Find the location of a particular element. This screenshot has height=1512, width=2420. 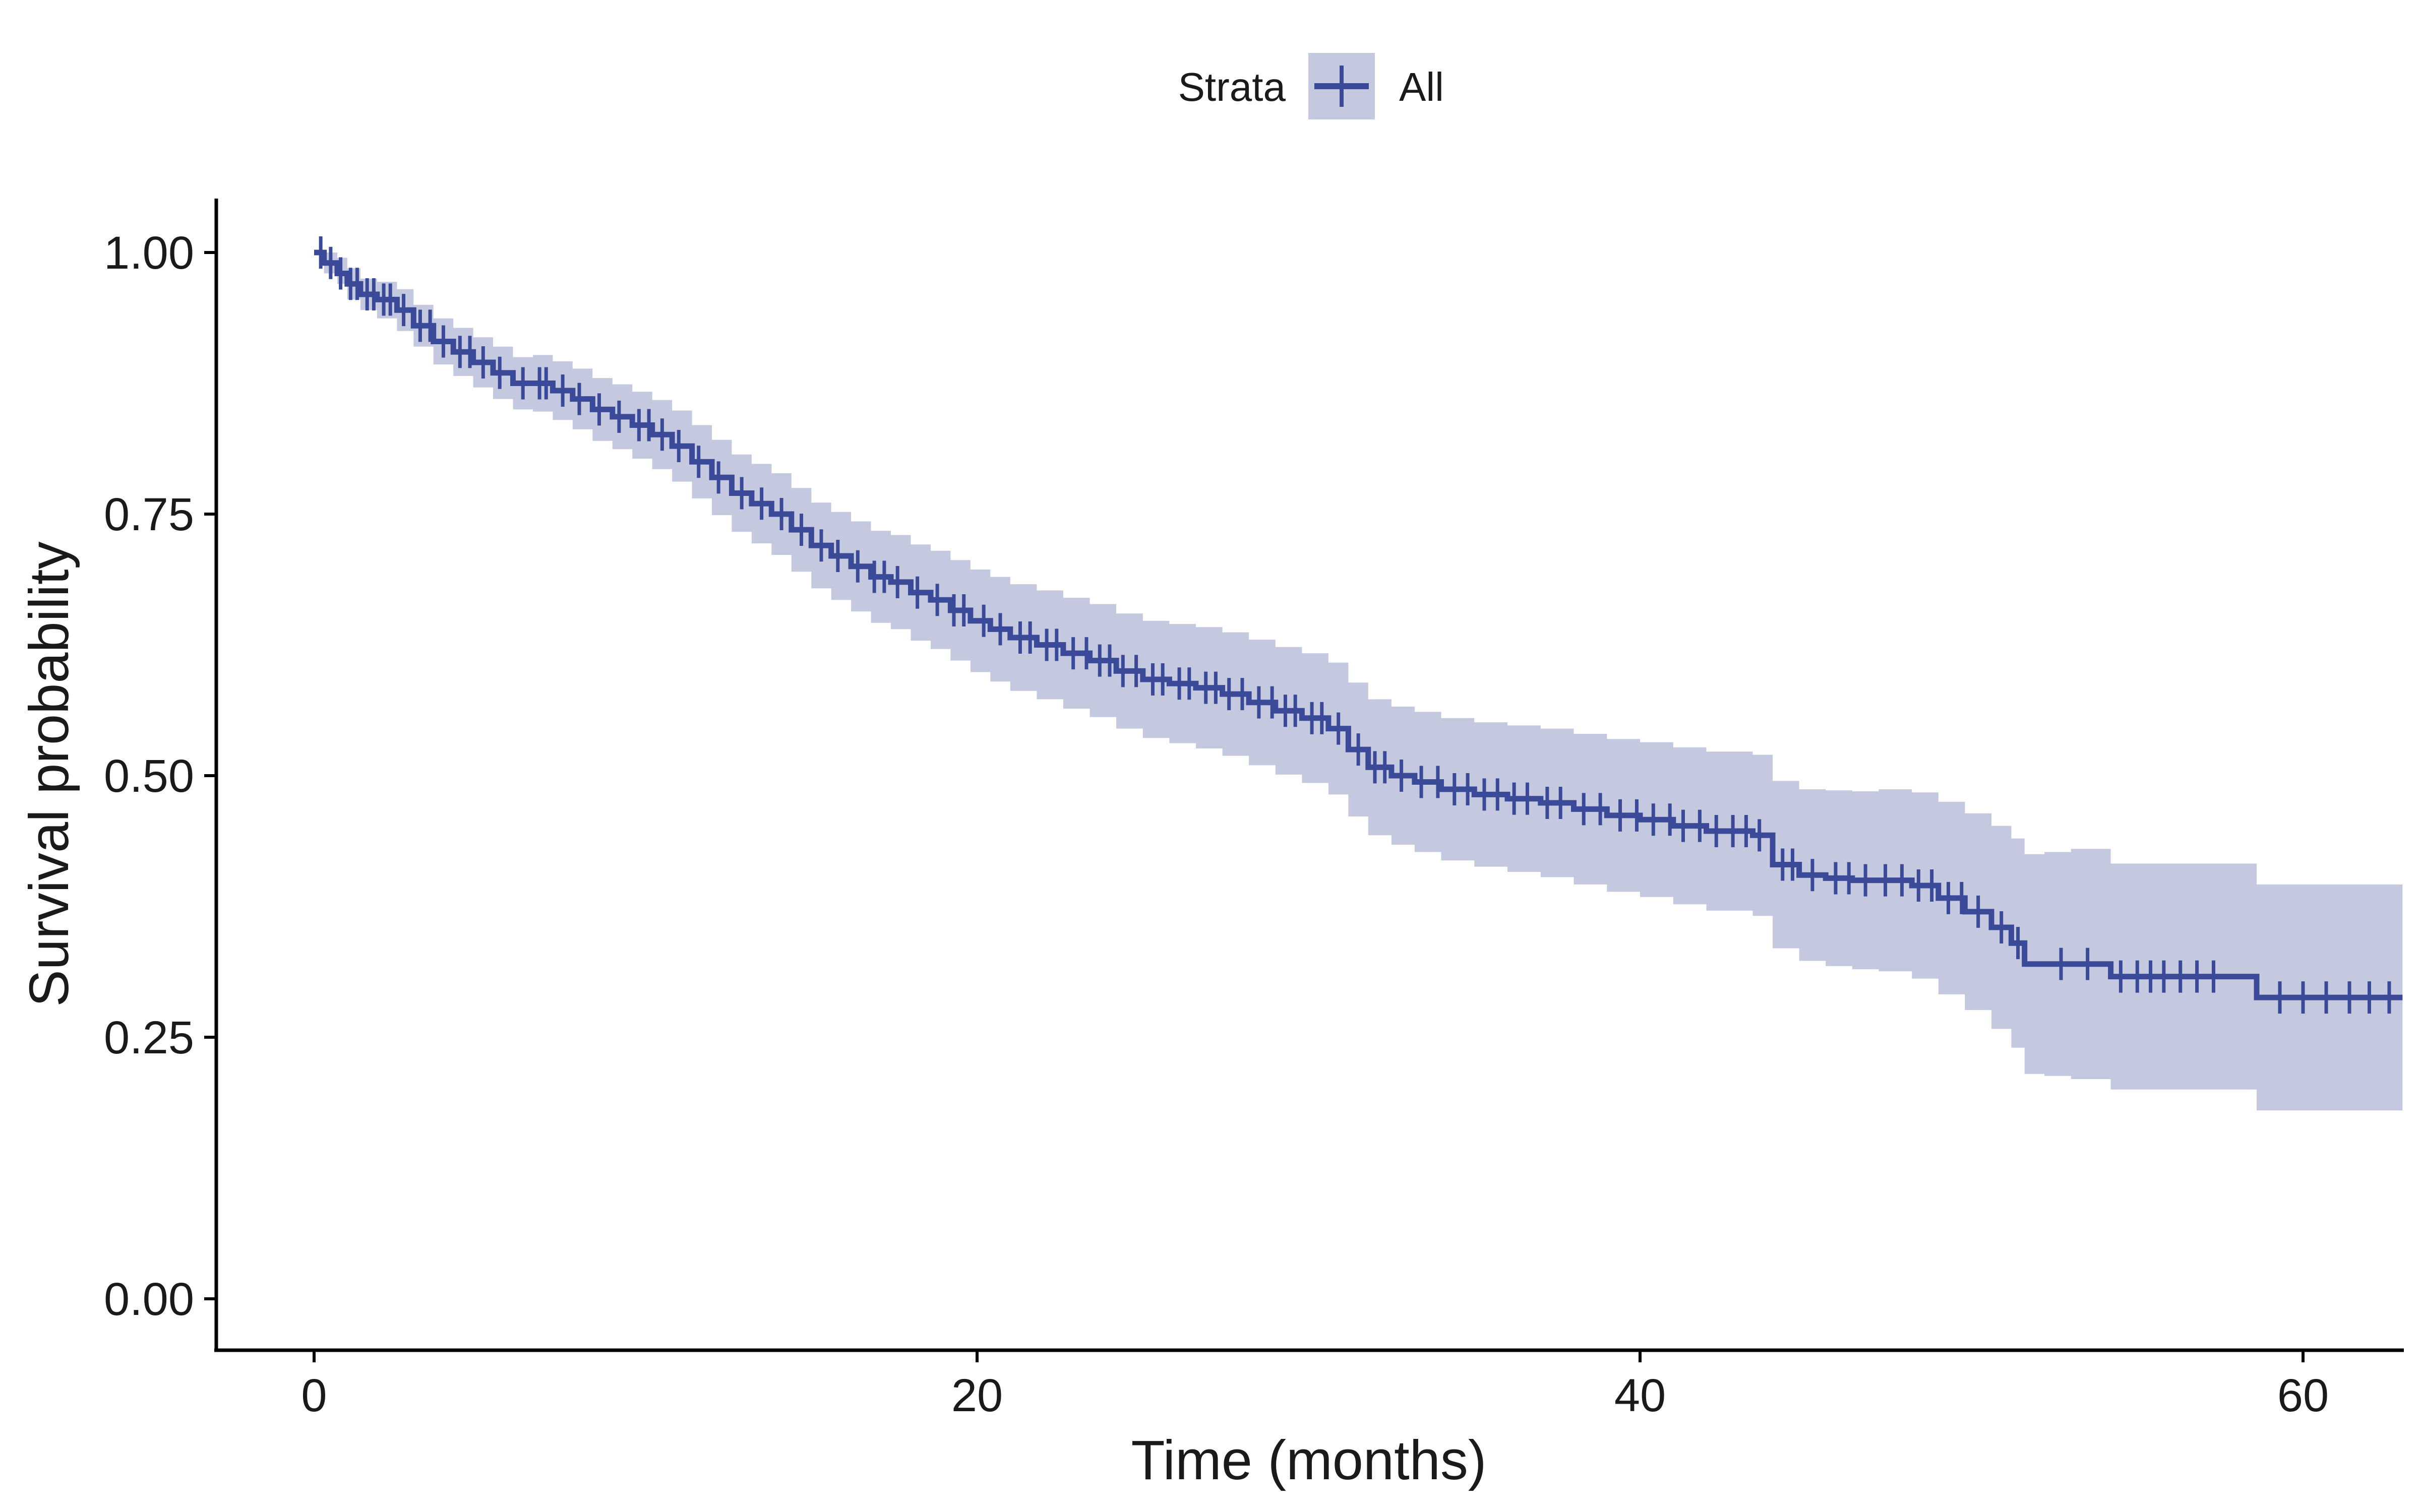

x-tick-label: 60 is located at coordinates (2303, 1395).